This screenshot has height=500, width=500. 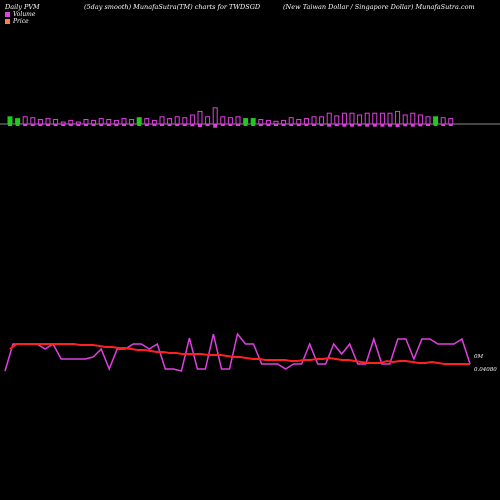 What do you see at coordinates (485, 370) in the screenshot?
I see `price-axis-label: 0.04080` at bounding box center [485, 370].